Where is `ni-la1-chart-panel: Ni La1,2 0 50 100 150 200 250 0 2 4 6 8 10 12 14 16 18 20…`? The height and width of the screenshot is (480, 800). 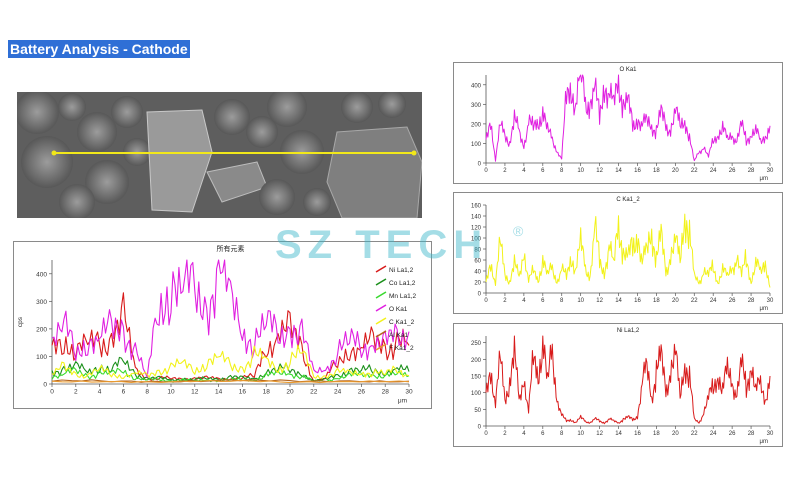 ni-la1-chart-panel: Ni La1,2 0 50 100 150 200 250 0 2 4 6 8 10 12 14 16 18 20… is located at coordinates (618, 385).